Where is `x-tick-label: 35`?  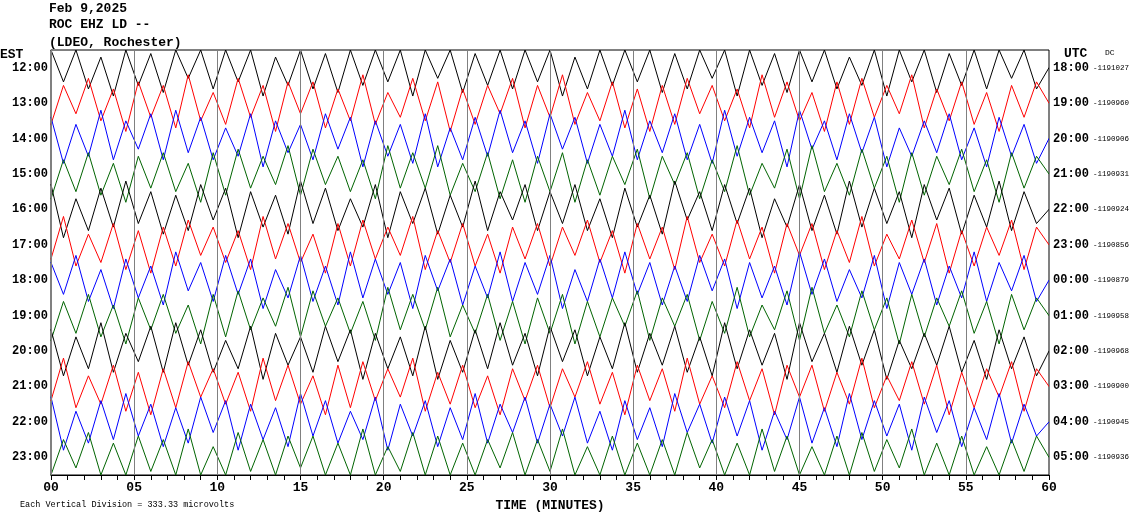
x-tick-label: 35 is located at coordinates (633, 487).